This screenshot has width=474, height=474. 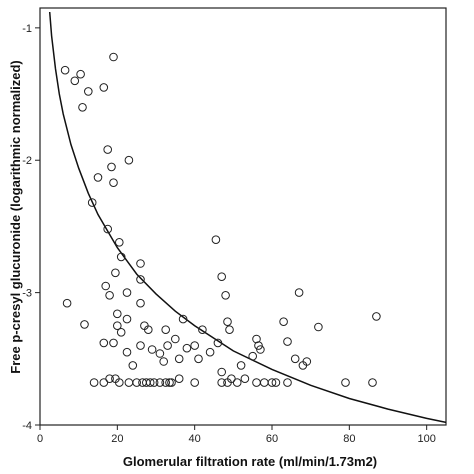 What do you see at coordinates (27, 426) in the screenshot?
I see `y-tick-label: -4` at bounding box center [27, 426].